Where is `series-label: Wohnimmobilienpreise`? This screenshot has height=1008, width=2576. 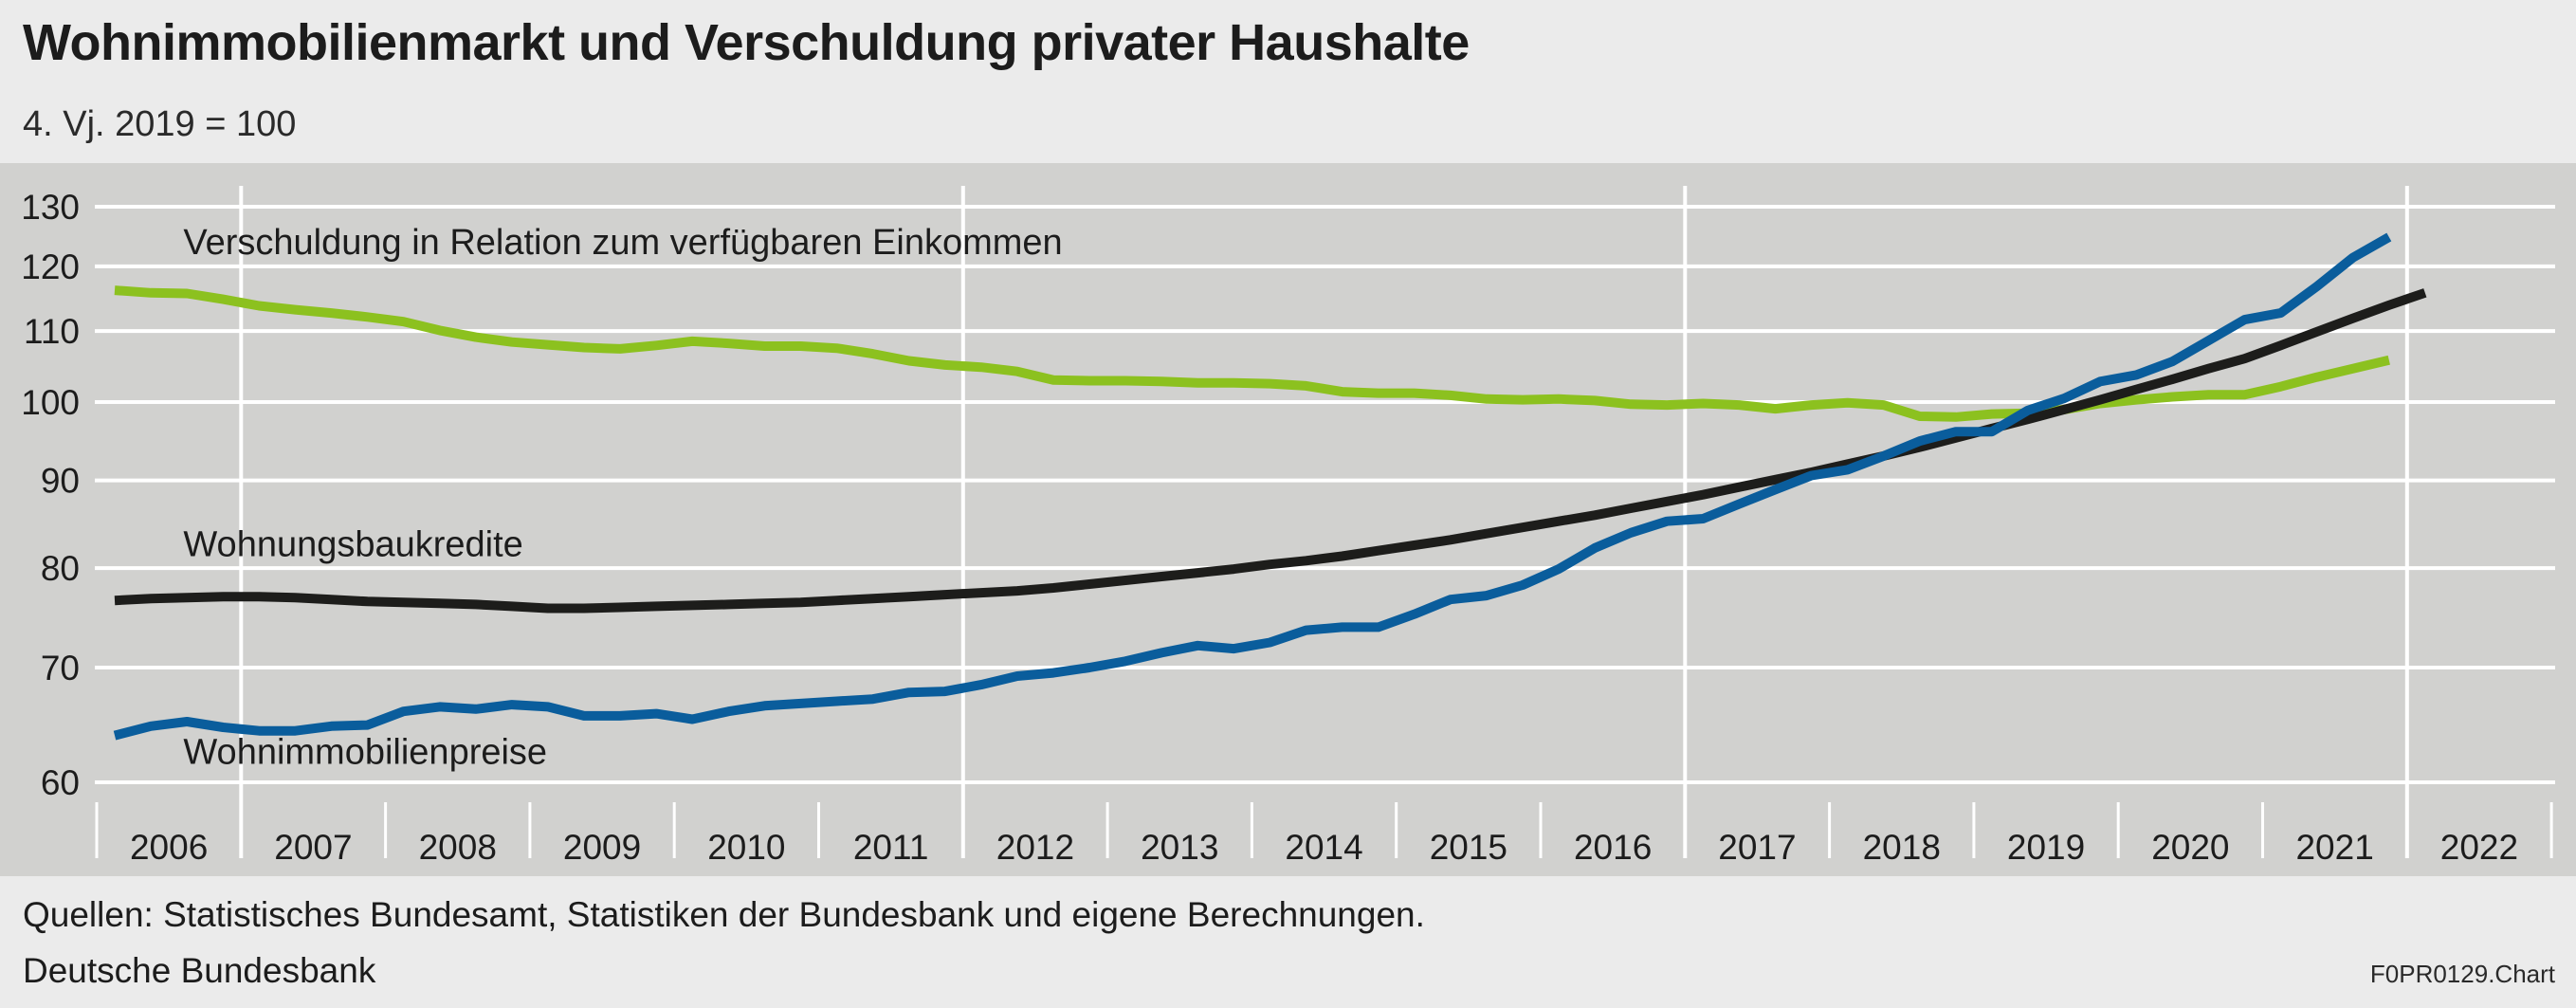 series-label: Wohnimmobilienpreise is located at coordinates (365, 753).